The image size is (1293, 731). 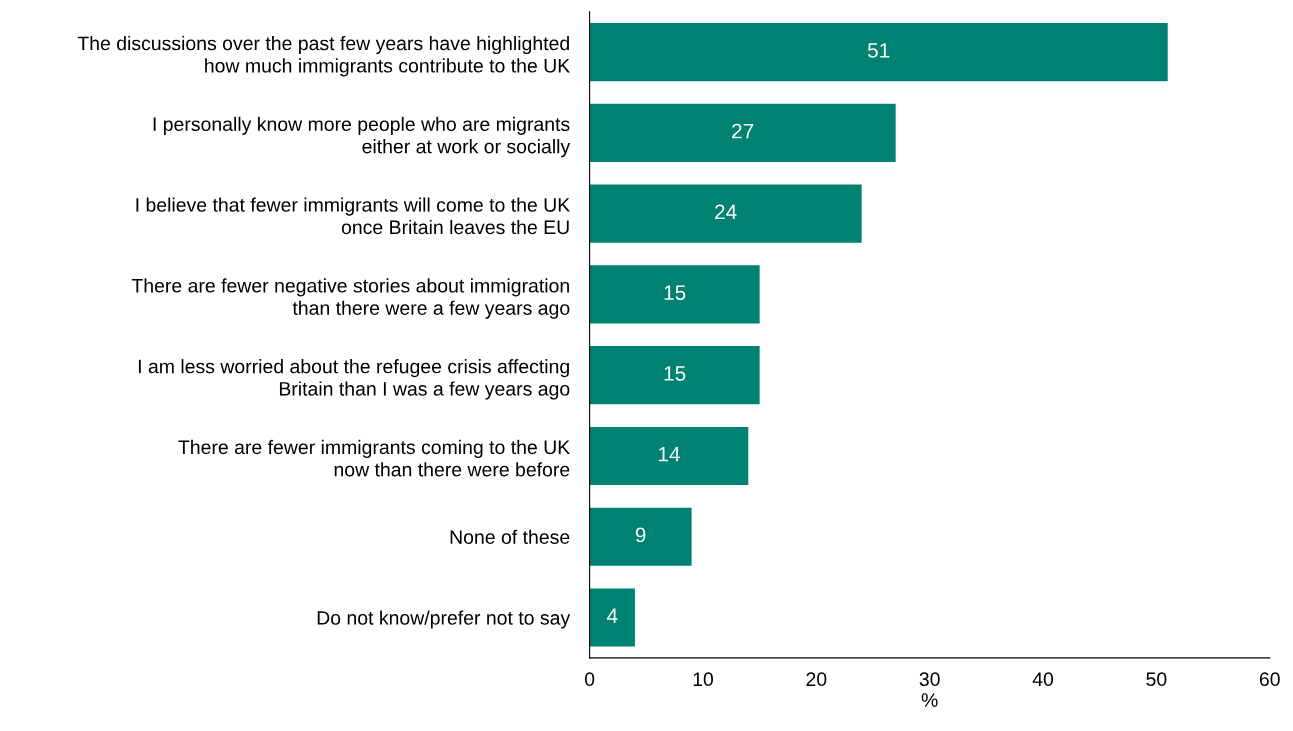 I want to click on data-label: 14, so click(x=669, y=454).